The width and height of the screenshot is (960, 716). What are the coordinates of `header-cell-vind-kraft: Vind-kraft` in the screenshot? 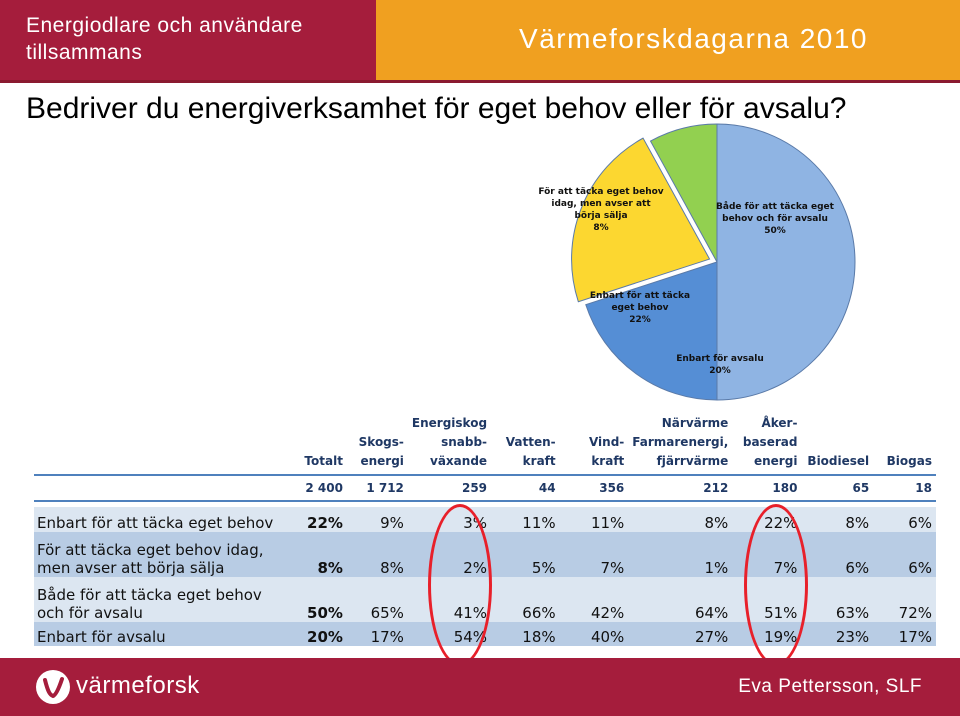 It's located at (594, 444).